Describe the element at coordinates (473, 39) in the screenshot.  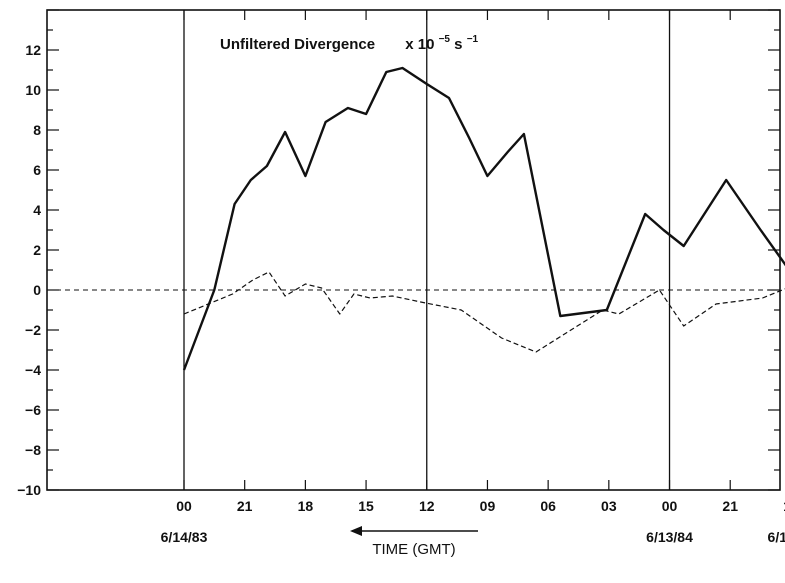
I see `title-unit-seconds-exponent: −1` at that location.